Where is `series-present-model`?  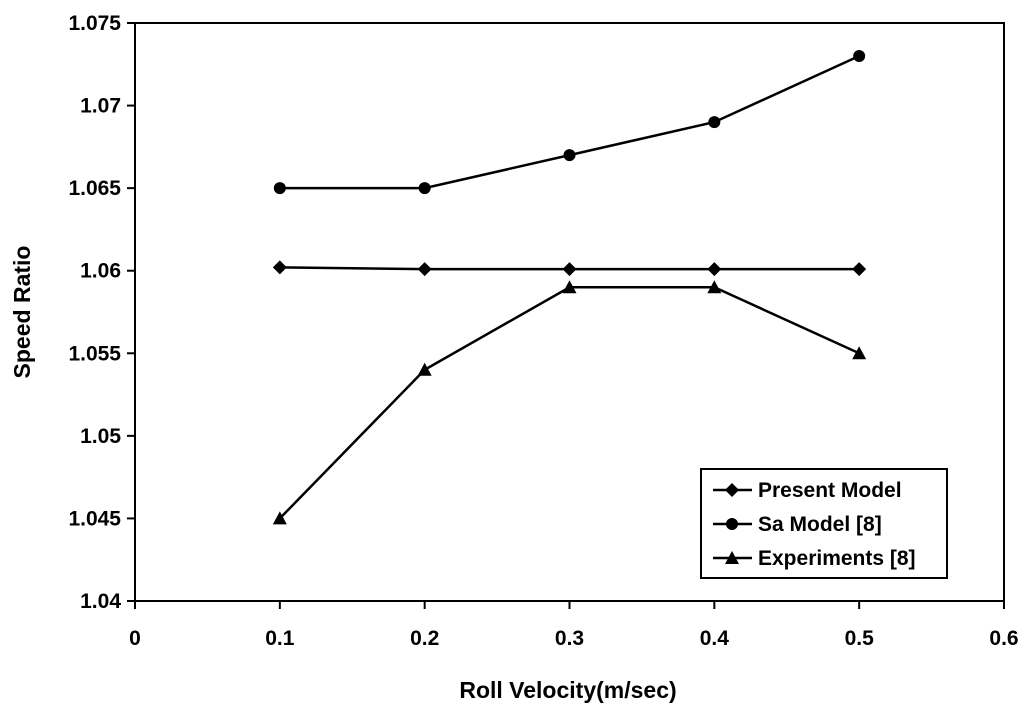 series-present-model is located at coordinates (569, 268).